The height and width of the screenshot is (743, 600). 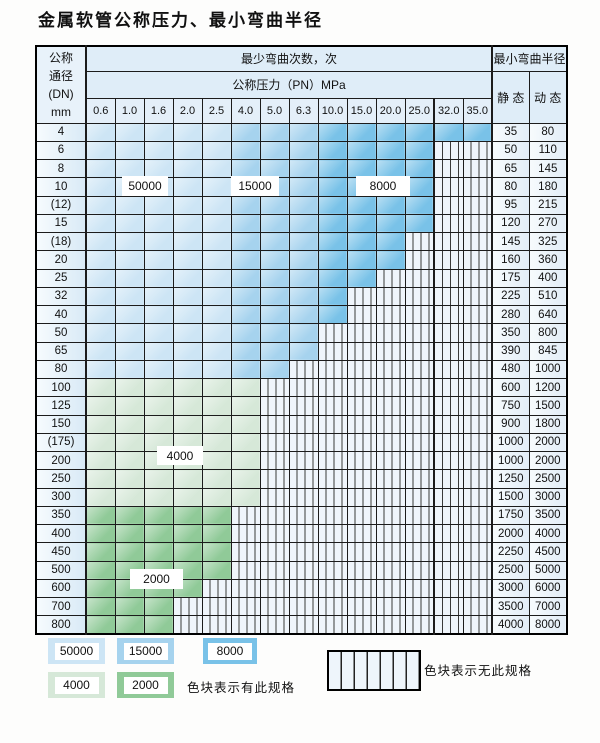 I want to click on static-radius-cell: 80, so click(x=510, y=187).